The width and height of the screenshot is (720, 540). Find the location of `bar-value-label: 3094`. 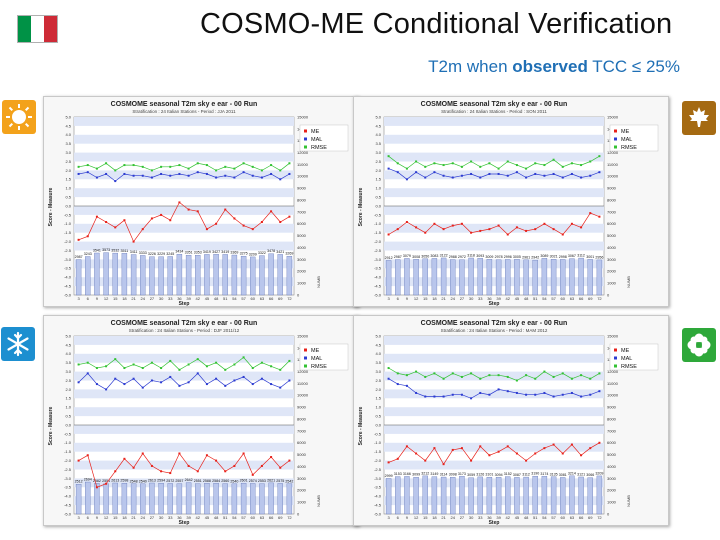

bar-value-label: 3094 is located at coordinates (499, 475).